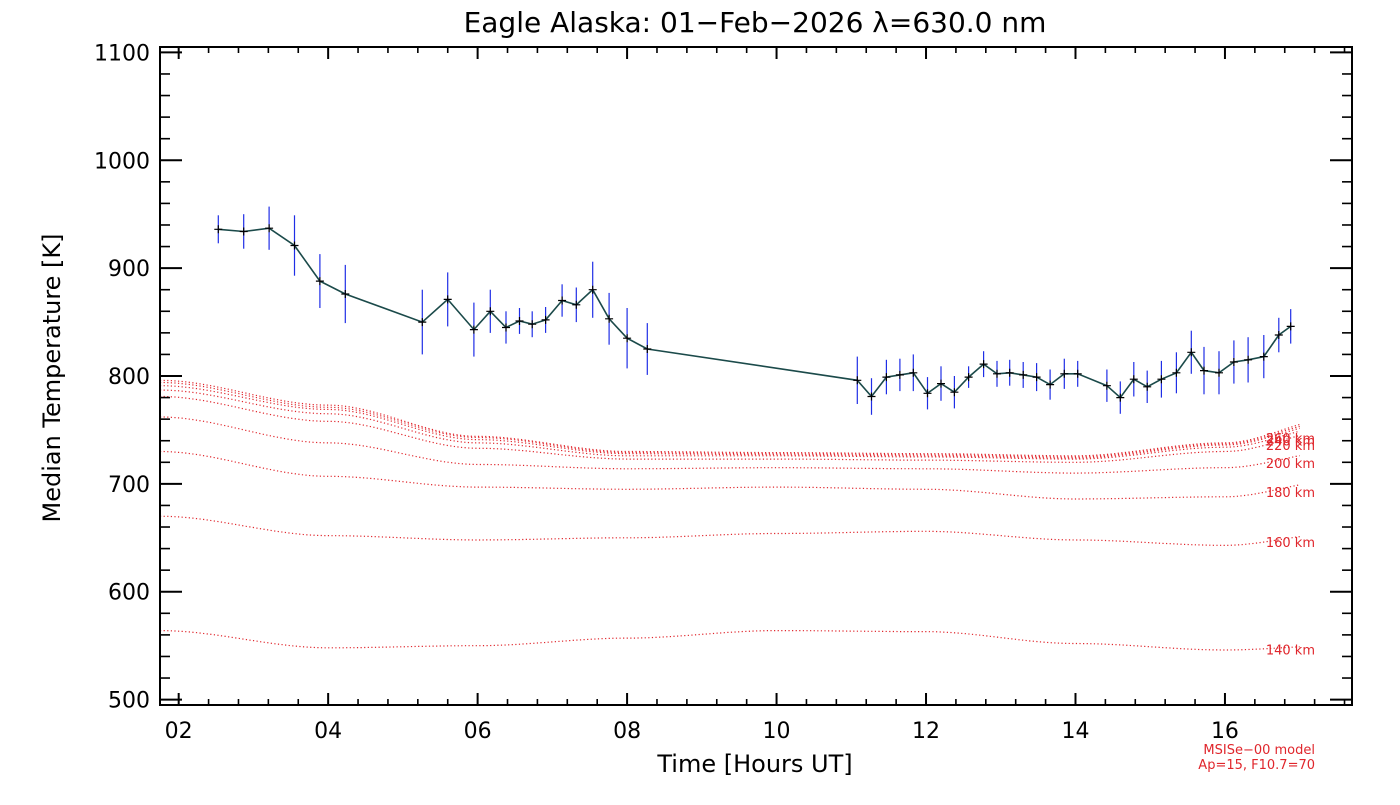 The image size is (1400, 805). What do you see at coordinates (1290, 651) in the screenshot?
I see `altitude-label-140km: 140 km` at bounding box center [1290, 651].